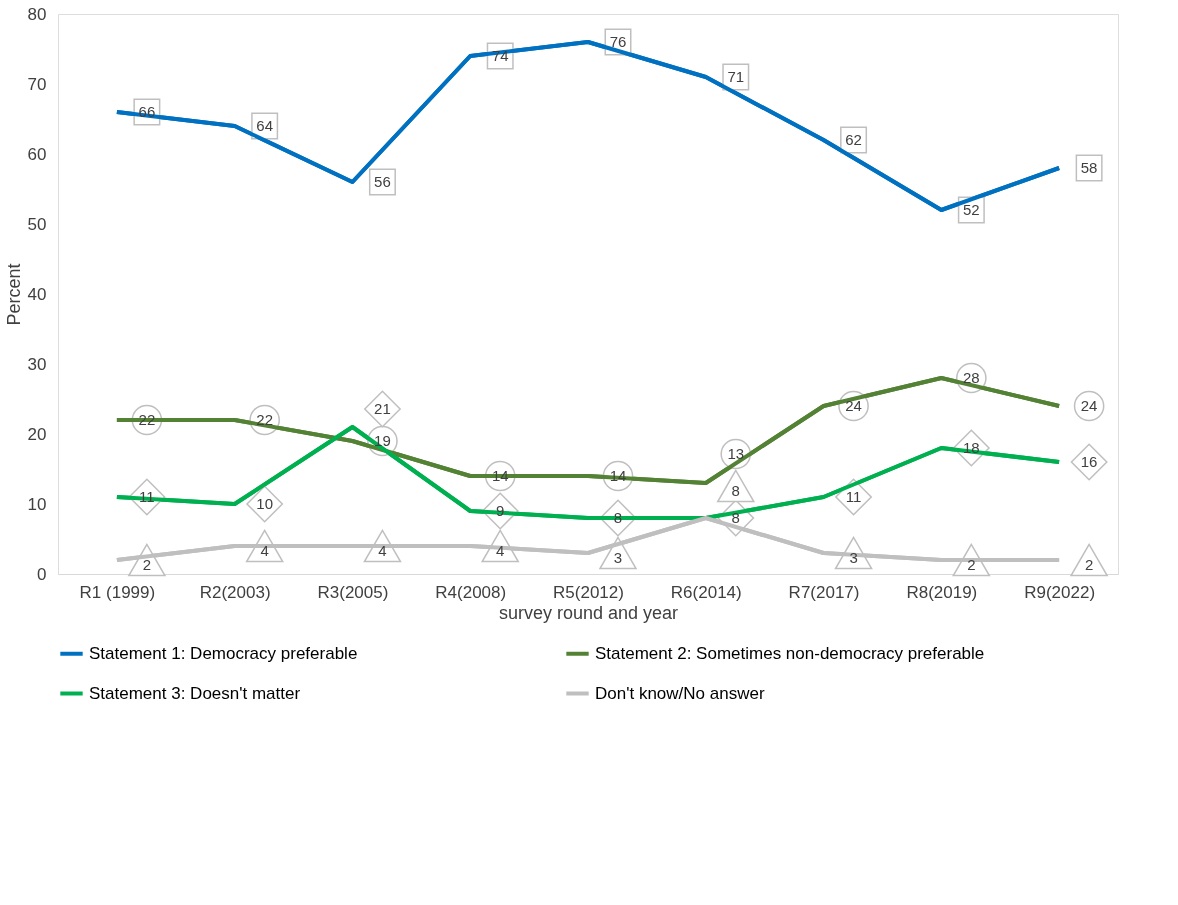  I want to click on y-axis-title: Percent, so click(13, 294).